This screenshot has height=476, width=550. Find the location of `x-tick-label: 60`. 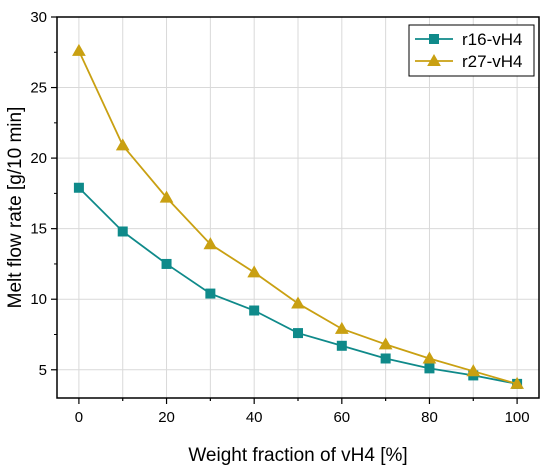

x-tick-label: 60 is located at coordinates (341, 417).